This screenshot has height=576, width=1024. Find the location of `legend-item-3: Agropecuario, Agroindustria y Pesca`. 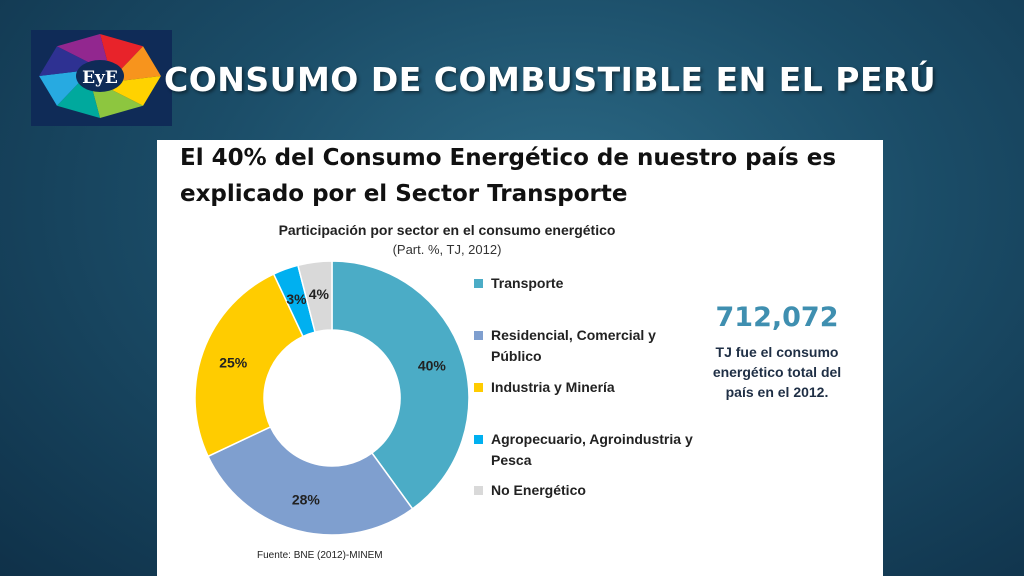

legend-item-3: Agropecuario, Agroindustria y Pesca is located at coordinates (584, 450).